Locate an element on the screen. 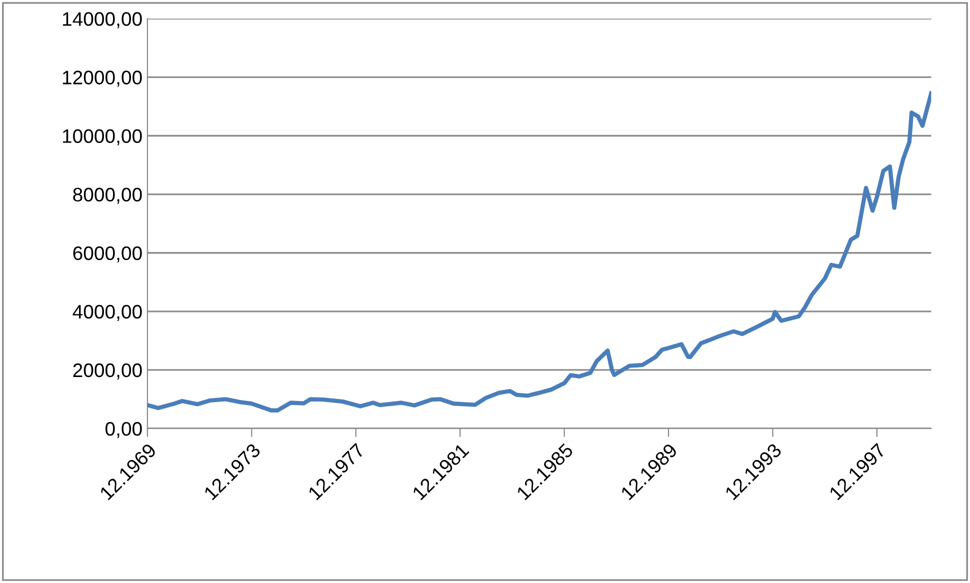 The width and height of the screenshot is (970, 583). y-tick-label: 12000,00 is located at coordinates (102, 78).